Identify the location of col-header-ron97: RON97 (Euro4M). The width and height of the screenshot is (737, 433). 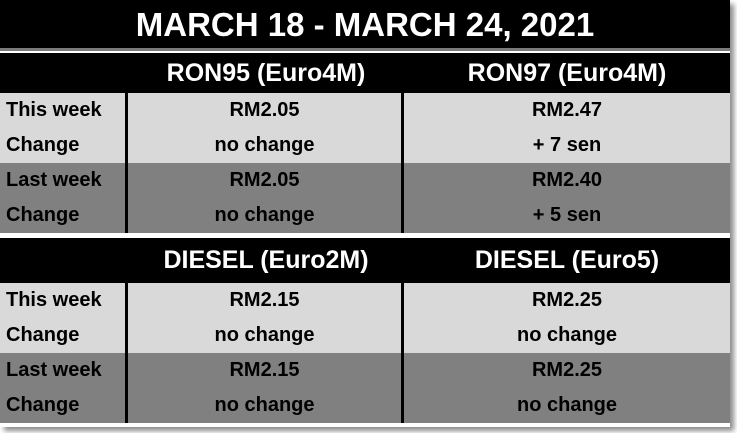
(567, 73).